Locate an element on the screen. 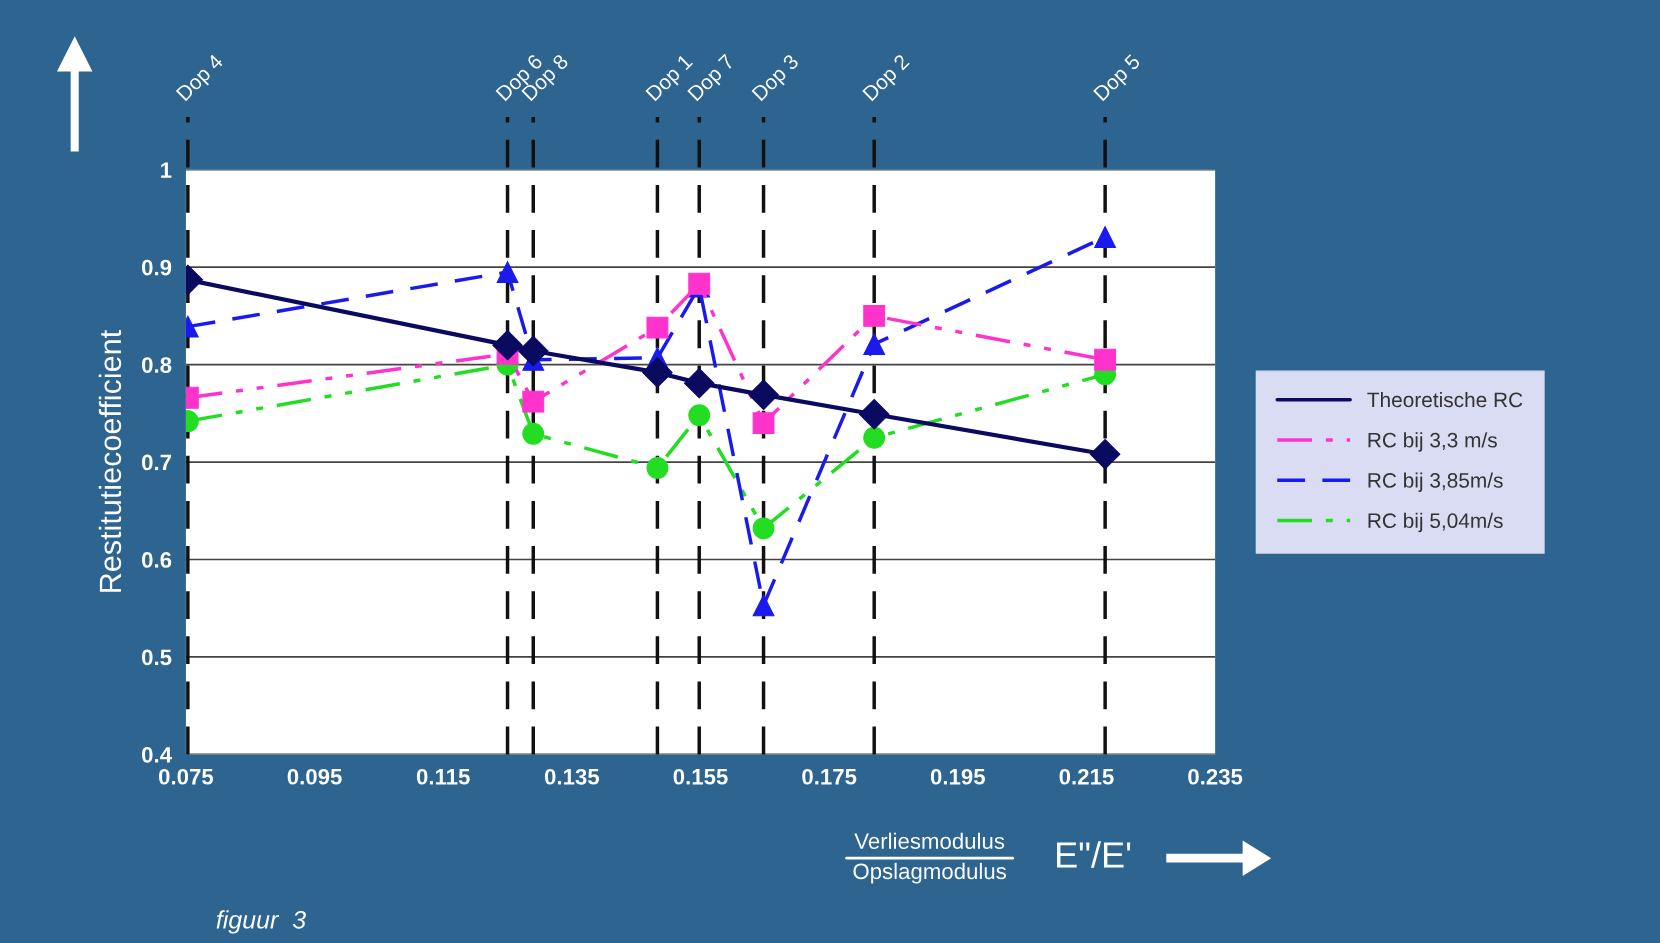 The width and height of the screenshot is (1660, 943). x-tick-label: 0.155 is located at coordinates (700, 776).